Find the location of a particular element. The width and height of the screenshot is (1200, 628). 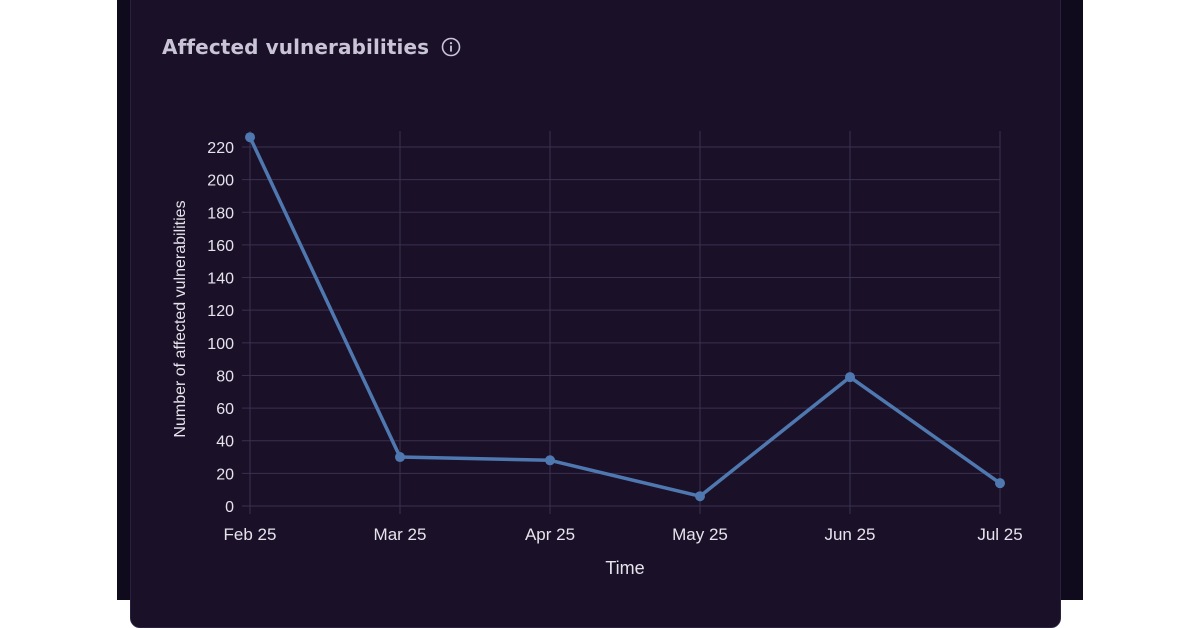

x-tick-label: Mar 25 is located at coordinates (400, 534).